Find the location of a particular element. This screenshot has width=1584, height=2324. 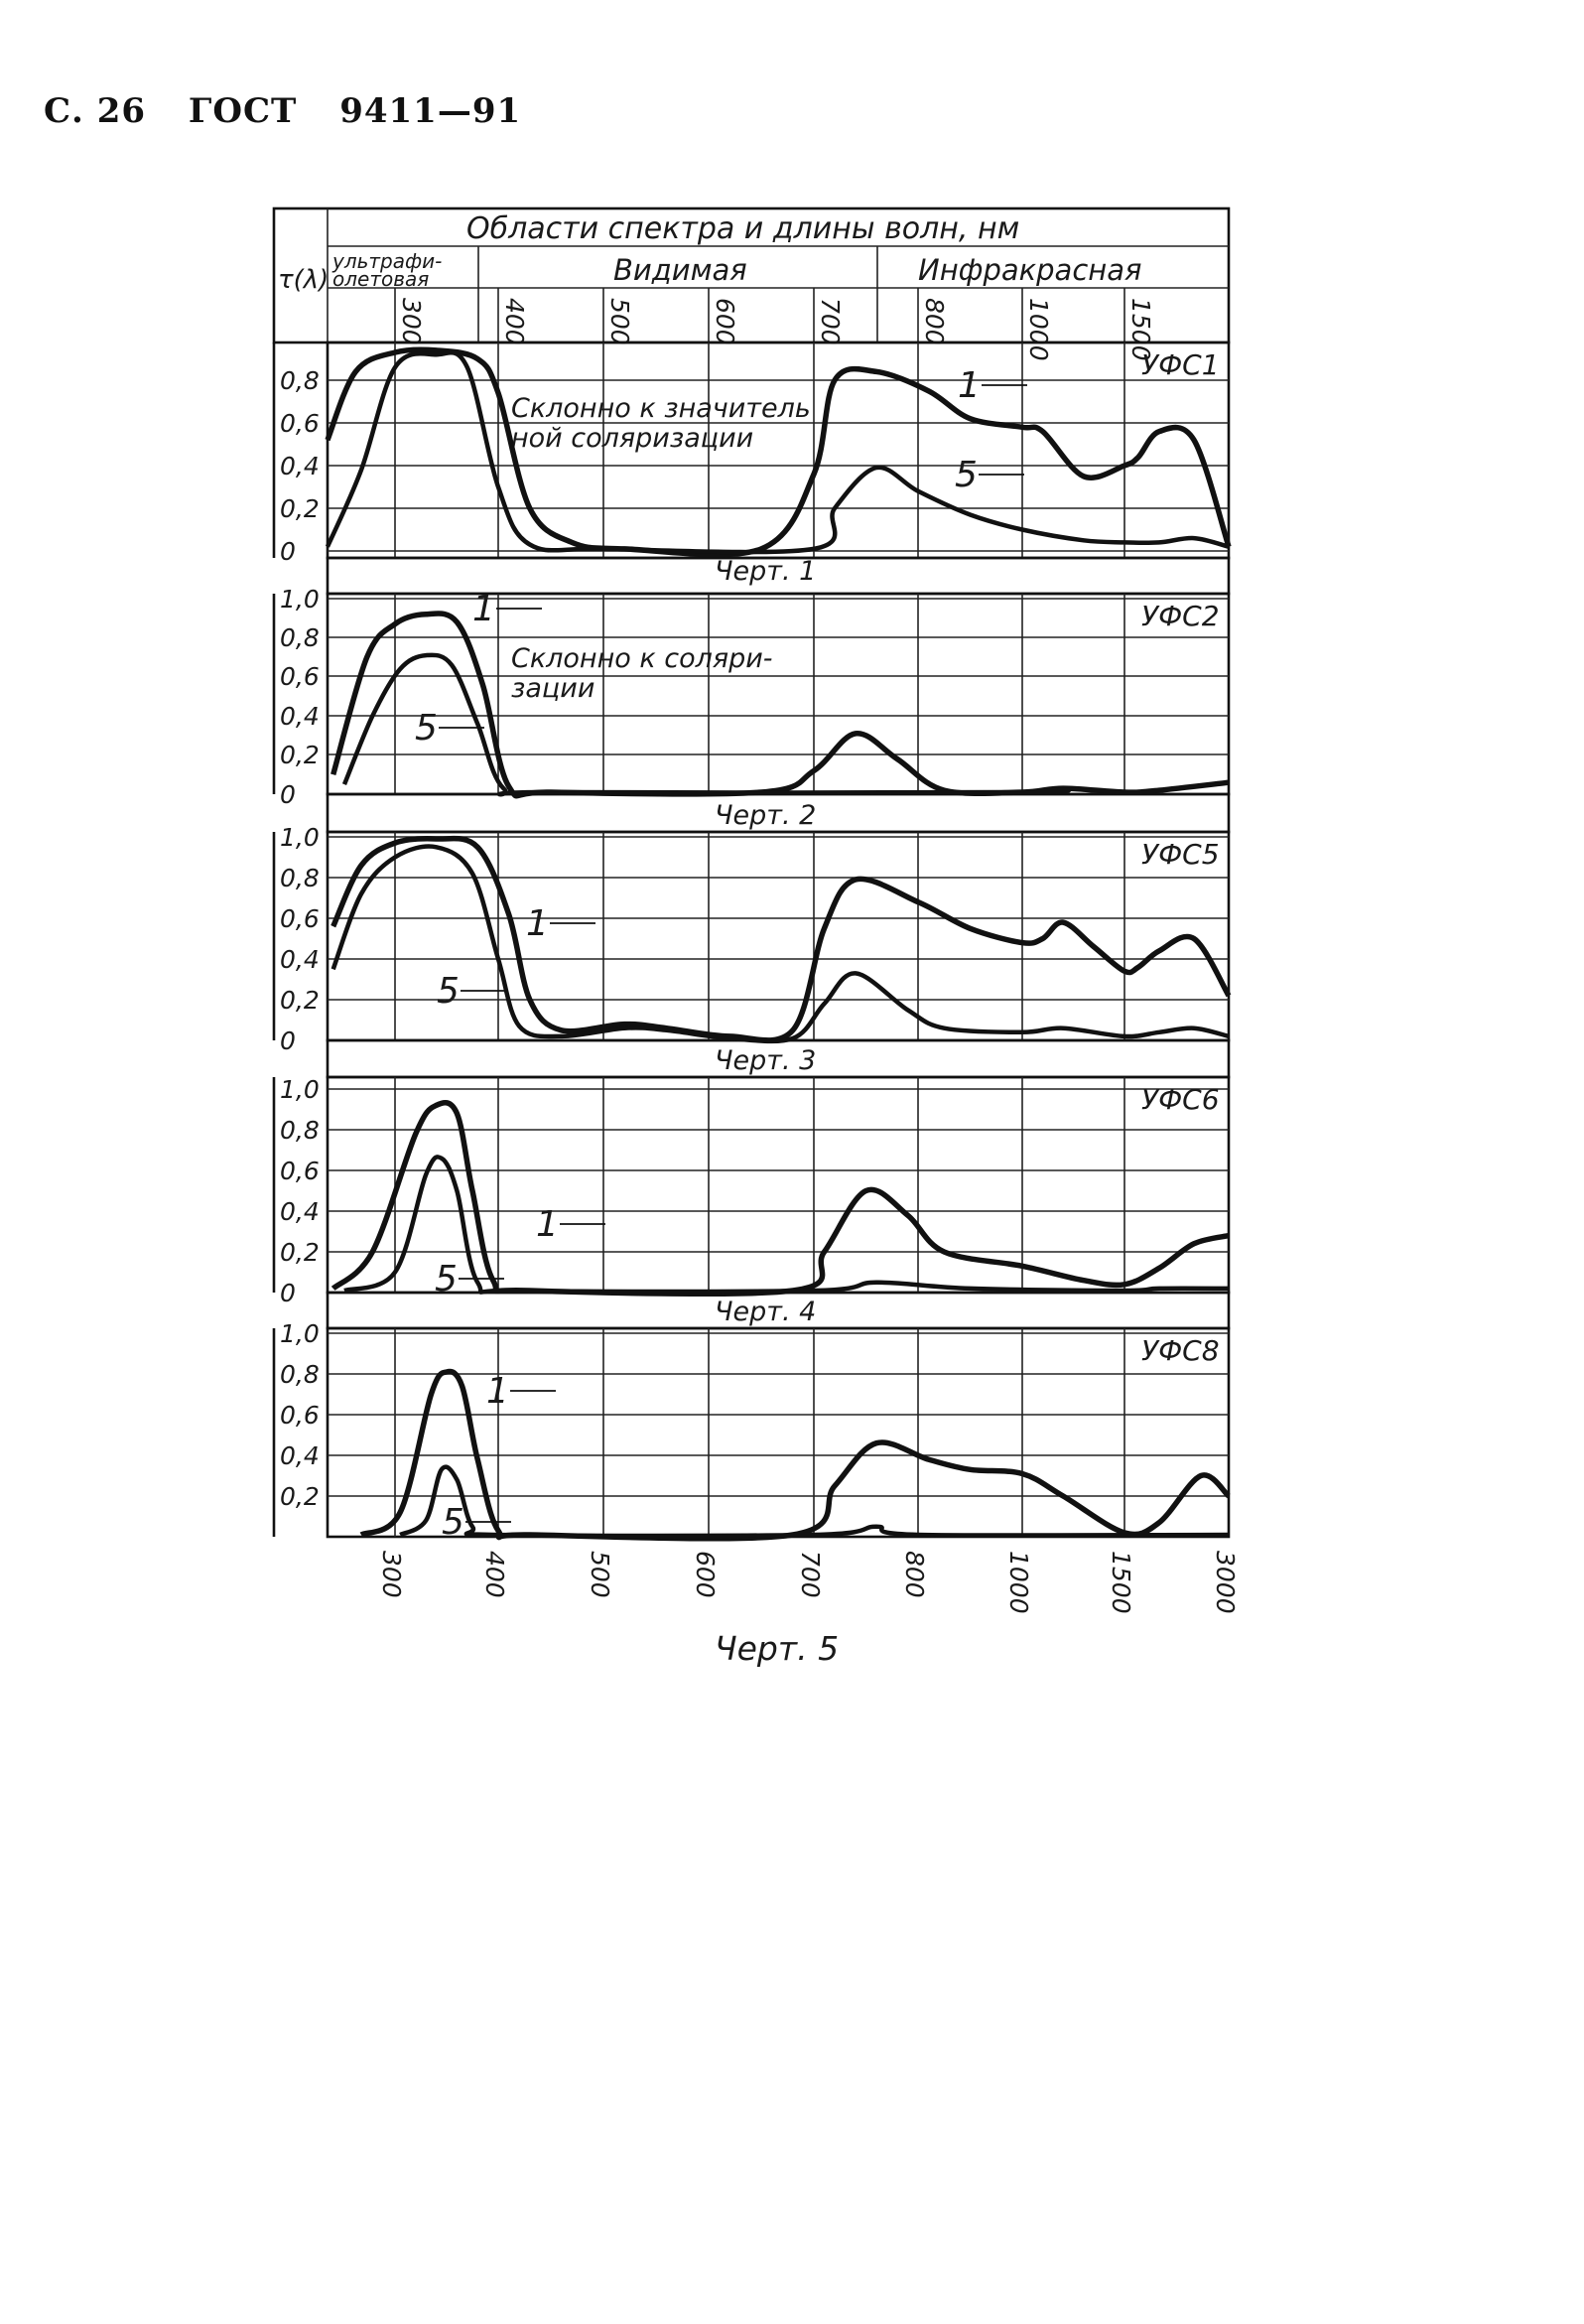

header-tick-1500: 1500 is located at coordinates (1140, 330).